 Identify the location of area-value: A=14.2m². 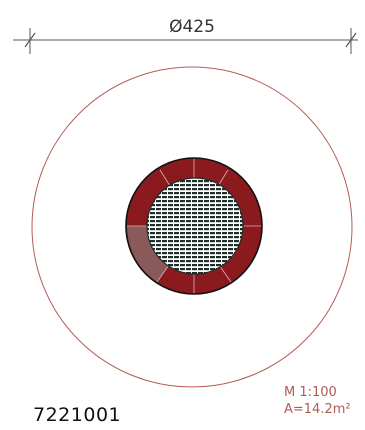
(317, 409).